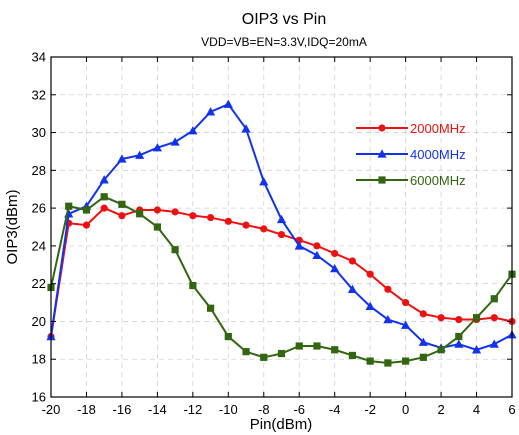 This screenshot has width=519, height=435. I want to click on legend-item-2000MHz: 2000MHz, so click(411, 128).